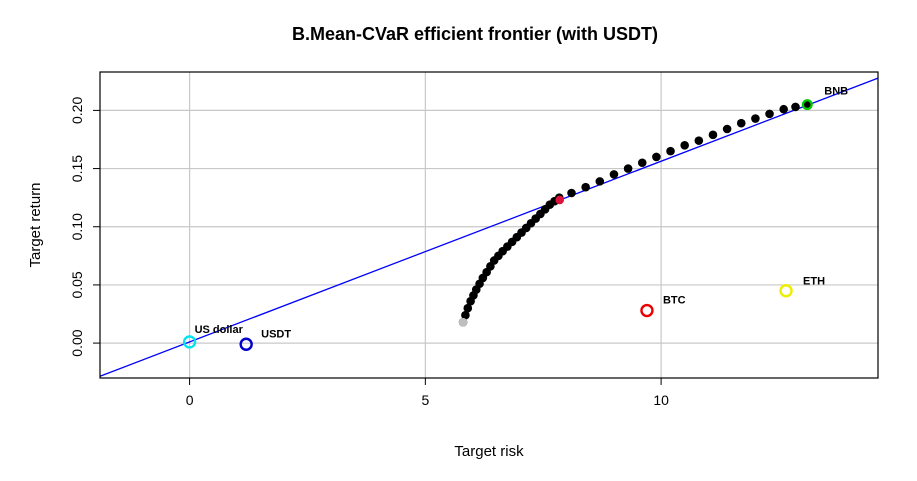 The image size is (917, 481). What do you see at coordinates (786, 291) in the screenshot?
I see `asset-point-eth` at bounding box center [786, 291].